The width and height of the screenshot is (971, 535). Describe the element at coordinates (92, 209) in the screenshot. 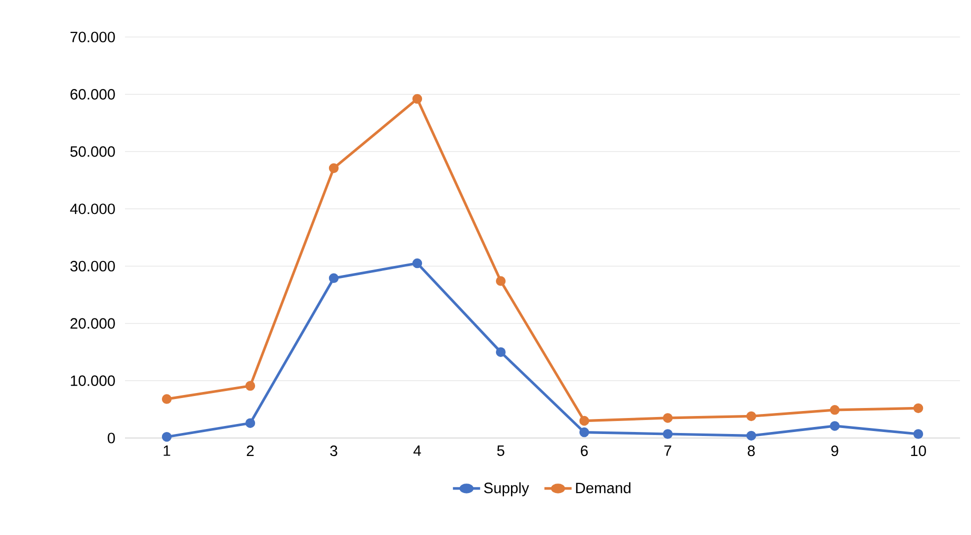

I see `y-tick-label: 40.000` at that location.